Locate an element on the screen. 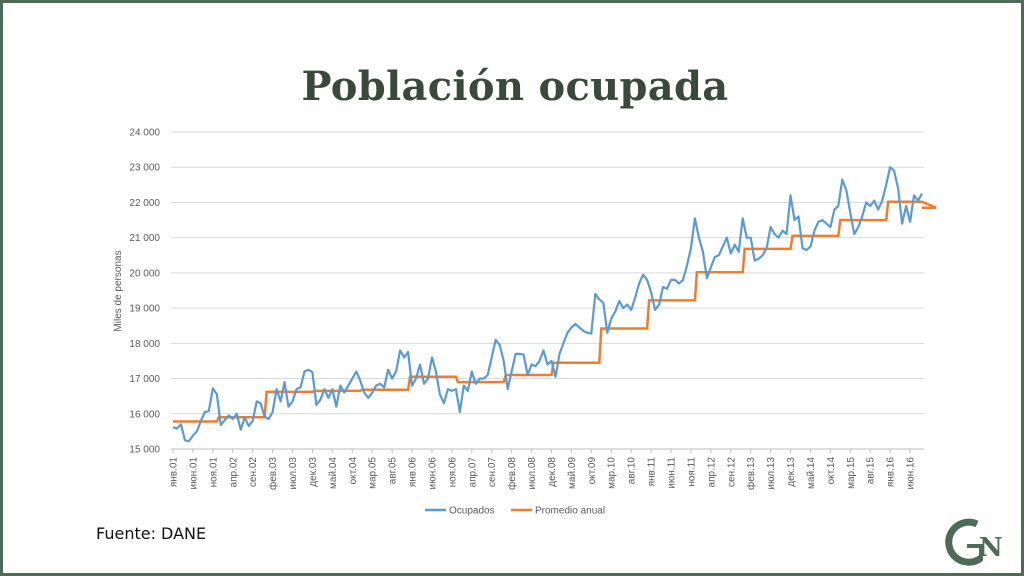  x-tick-label: фев.03 is located at coordinates (273, 473).